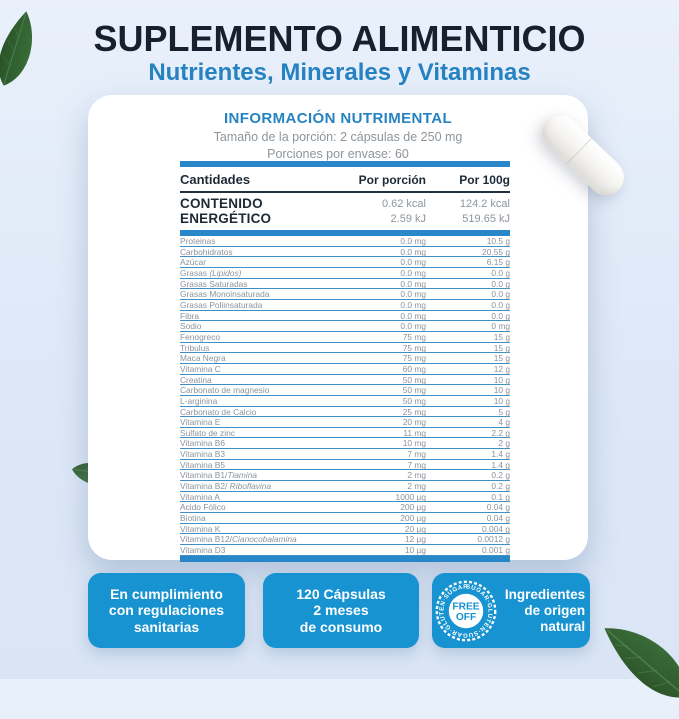 The height and width of the screenshot is (719, 679). Describe the element at coordinates (345, 476) in the screenshot. I see `table-row: Vitamina B1/Tiamina 2 mg 0.2 g` at that location.